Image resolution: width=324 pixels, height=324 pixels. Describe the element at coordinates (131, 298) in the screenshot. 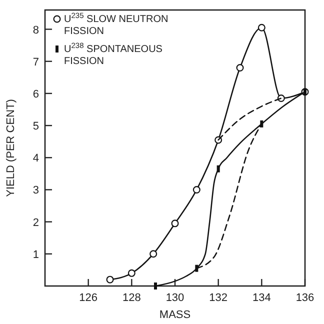

I see `x-tick-label: 128` at that location.